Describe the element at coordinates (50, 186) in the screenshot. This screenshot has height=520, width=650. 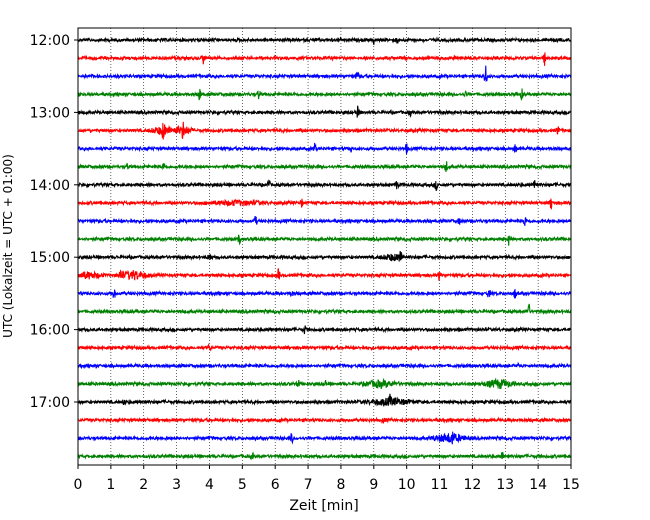
I see `y-tick-label: 14:00` at that location.